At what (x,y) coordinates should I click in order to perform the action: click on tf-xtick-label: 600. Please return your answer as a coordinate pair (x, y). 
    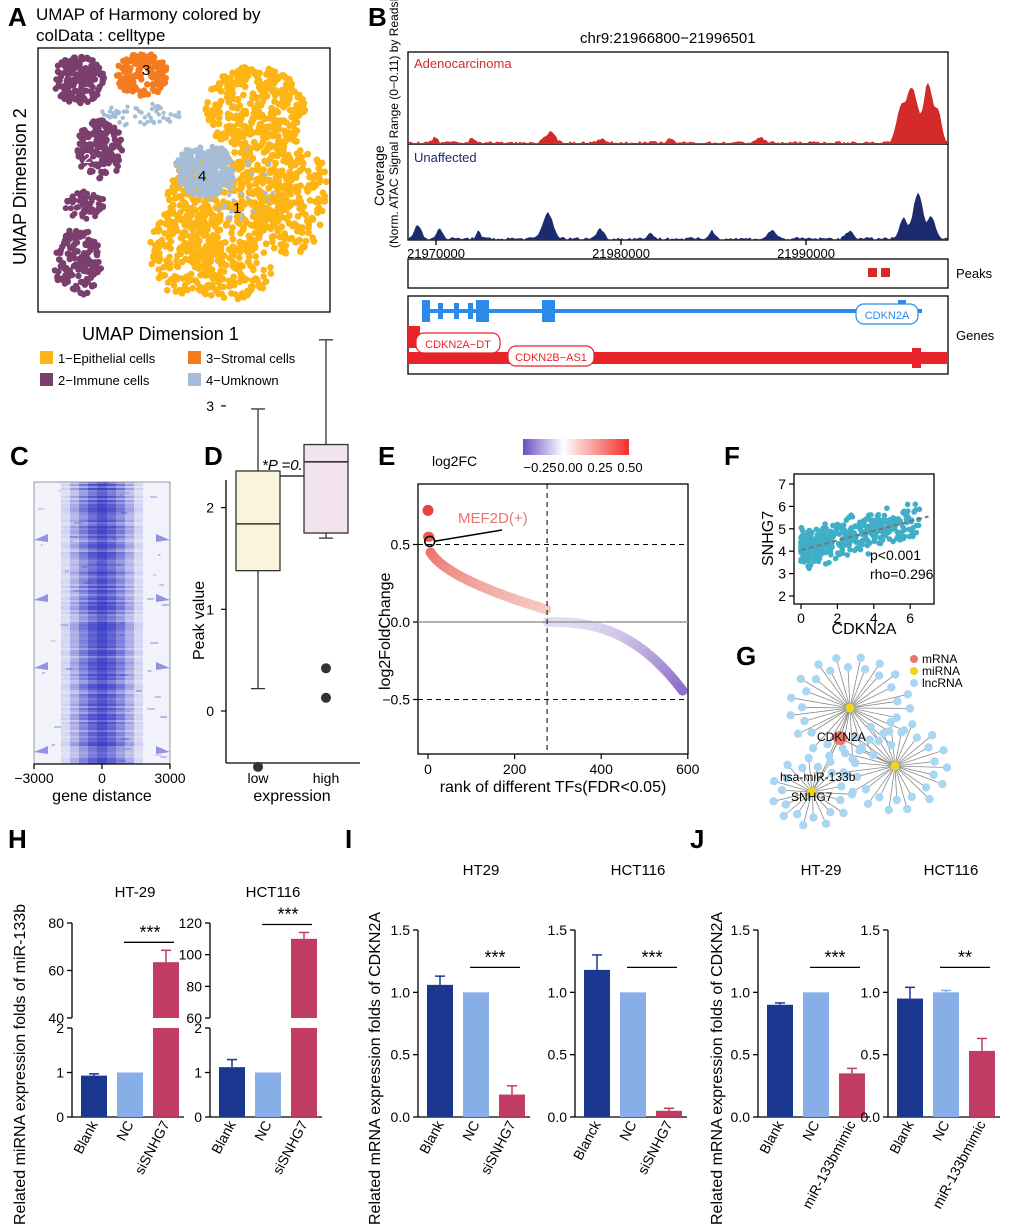
    Looking at the image, I should click on (688, 769).